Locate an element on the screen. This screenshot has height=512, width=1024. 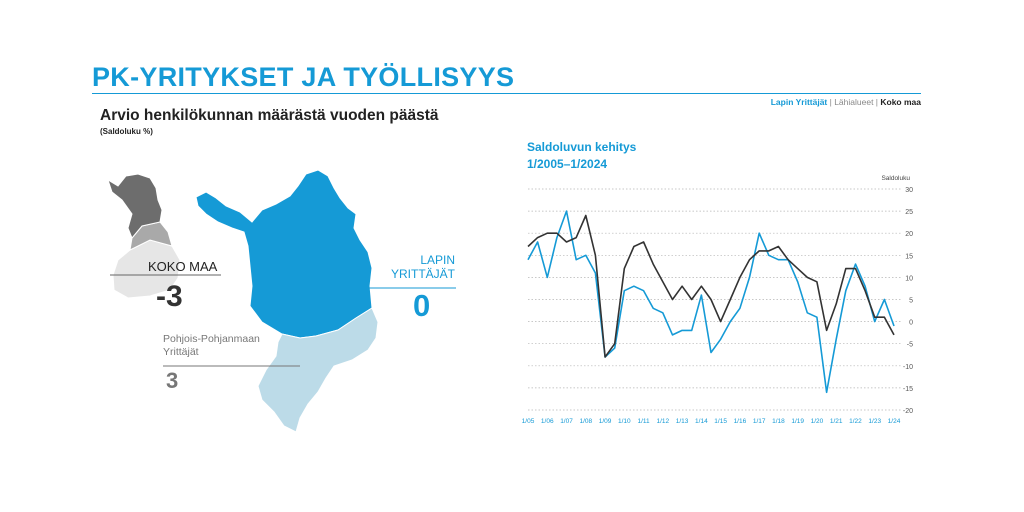
x-tick-label: 1/23 is located at coordinates (874, 421).